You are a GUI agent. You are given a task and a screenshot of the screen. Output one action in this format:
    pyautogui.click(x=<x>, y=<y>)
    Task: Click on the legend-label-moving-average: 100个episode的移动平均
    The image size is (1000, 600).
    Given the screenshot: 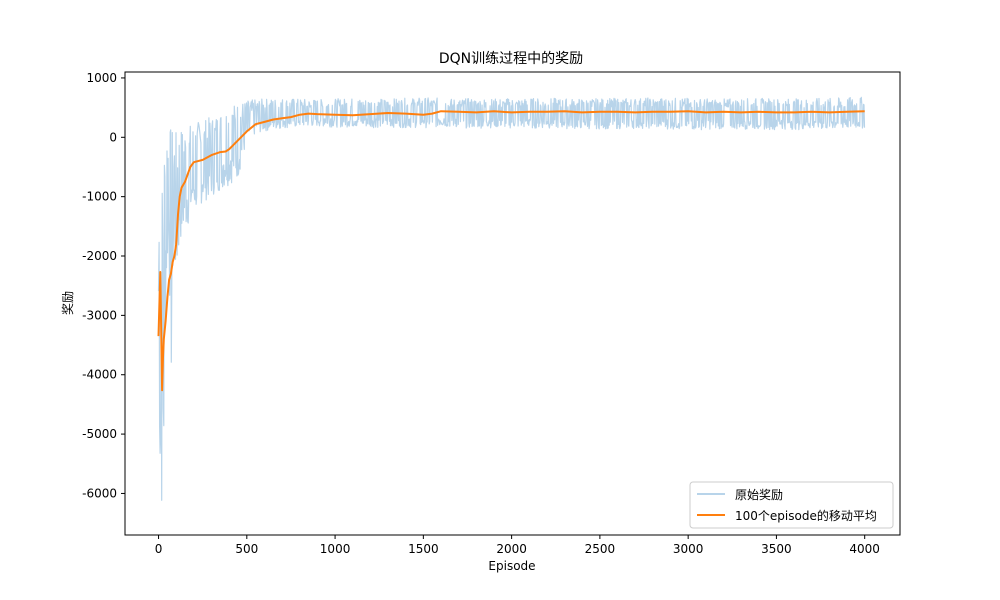 What is the action you would take?
    pyautogui.click(x=806, y=515)
    